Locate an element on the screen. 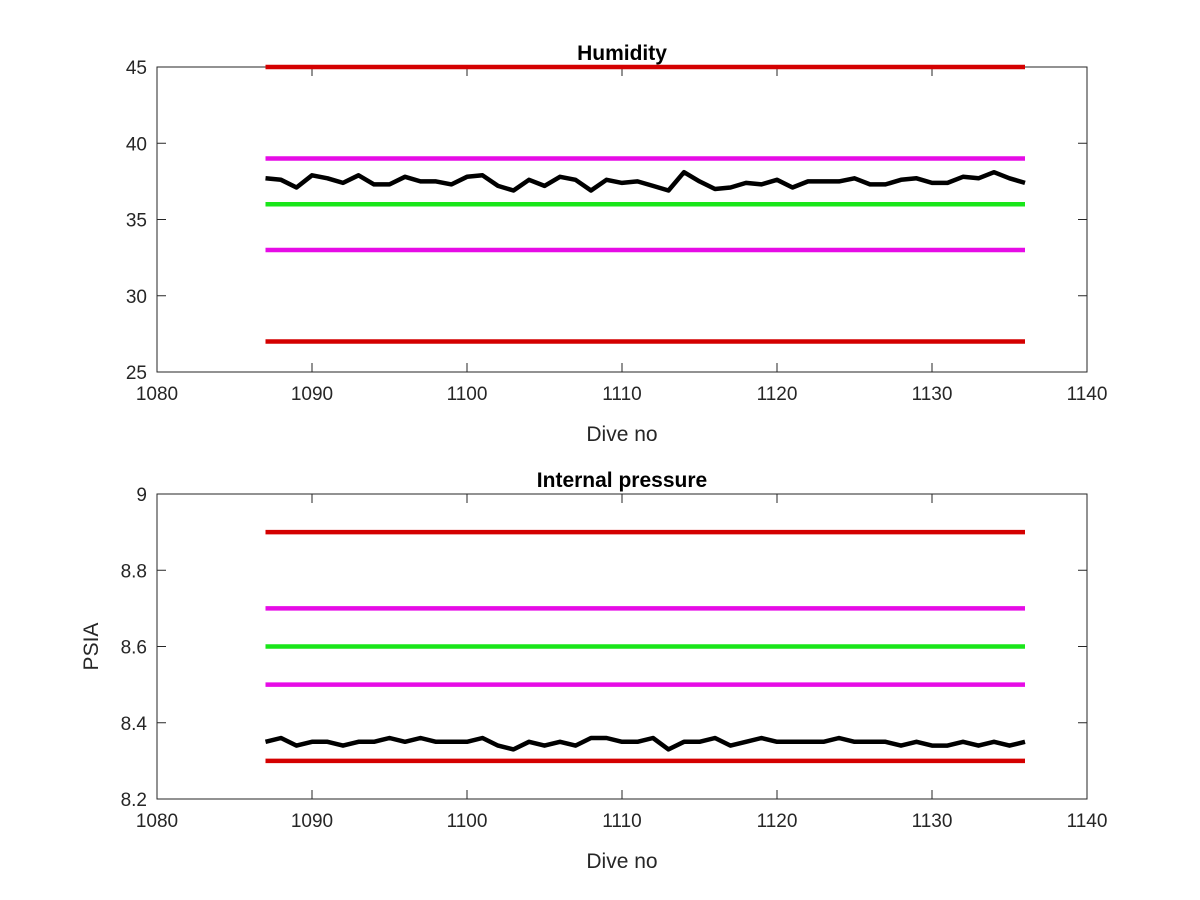 This screenshot has width=1200, height=900. y-tick-label: 8.6 is located at coordinates (134, 648).